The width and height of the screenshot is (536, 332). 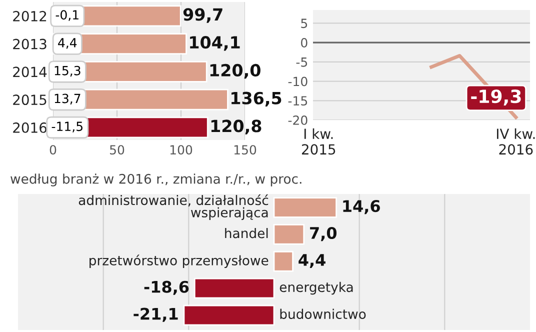 What do you see at coordinates (496, 98) in the screenshot?
I see `text: -19,3` at bounding box center [496, 98].